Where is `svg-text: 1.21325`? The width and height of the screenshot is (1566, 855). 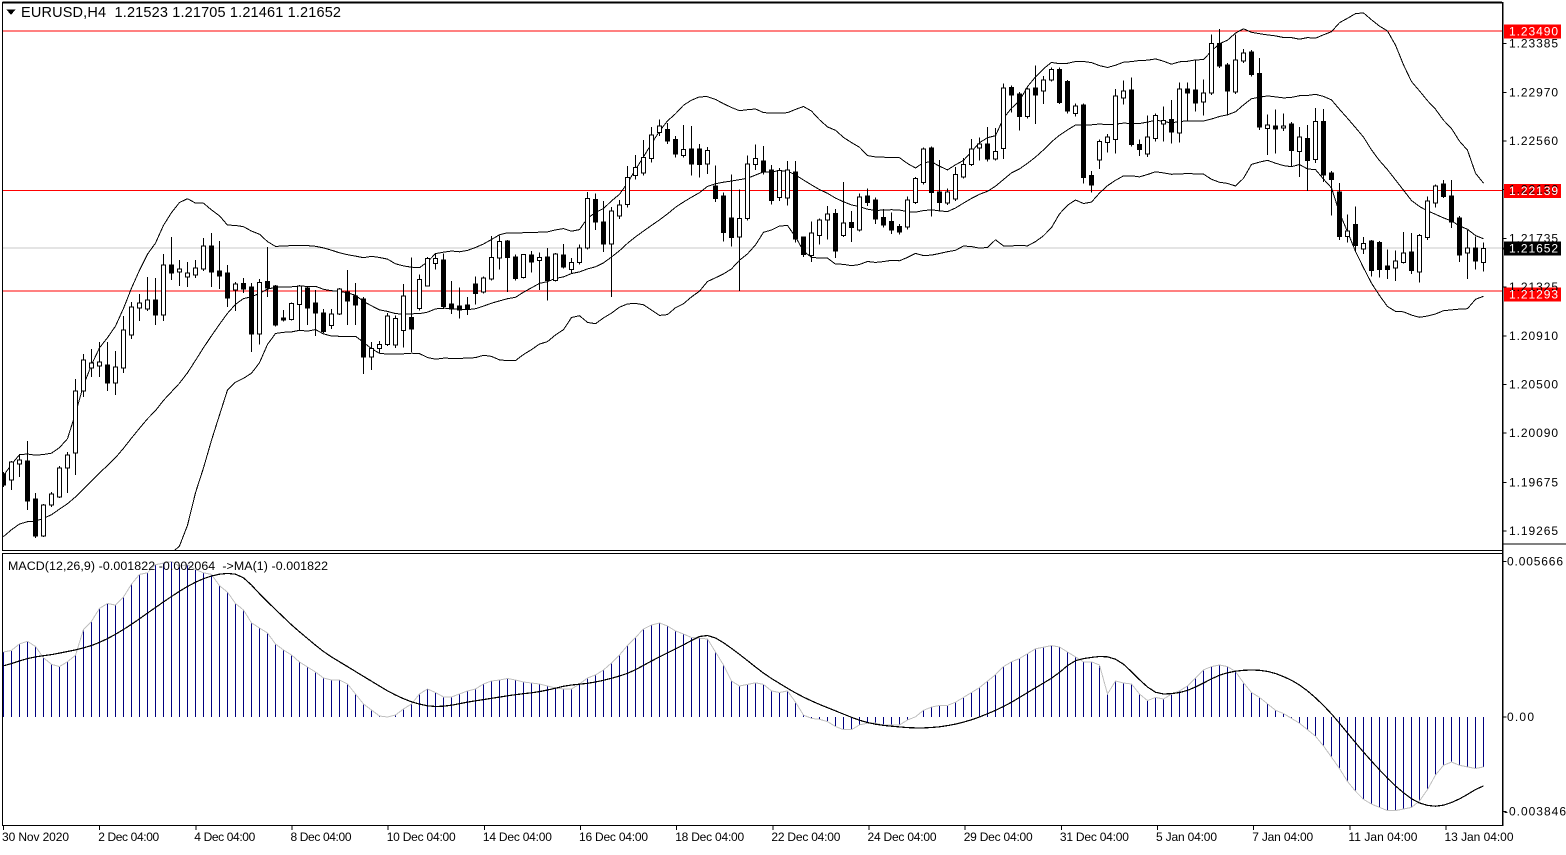
svg-text: 1.21325 is located at coordinates (1533, 287).